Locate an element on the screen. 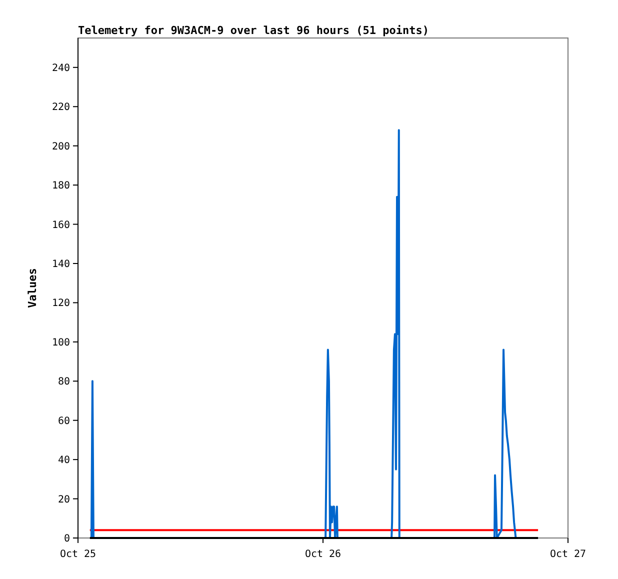  y-tick-label: 240 is located at coordinates (61, 68).